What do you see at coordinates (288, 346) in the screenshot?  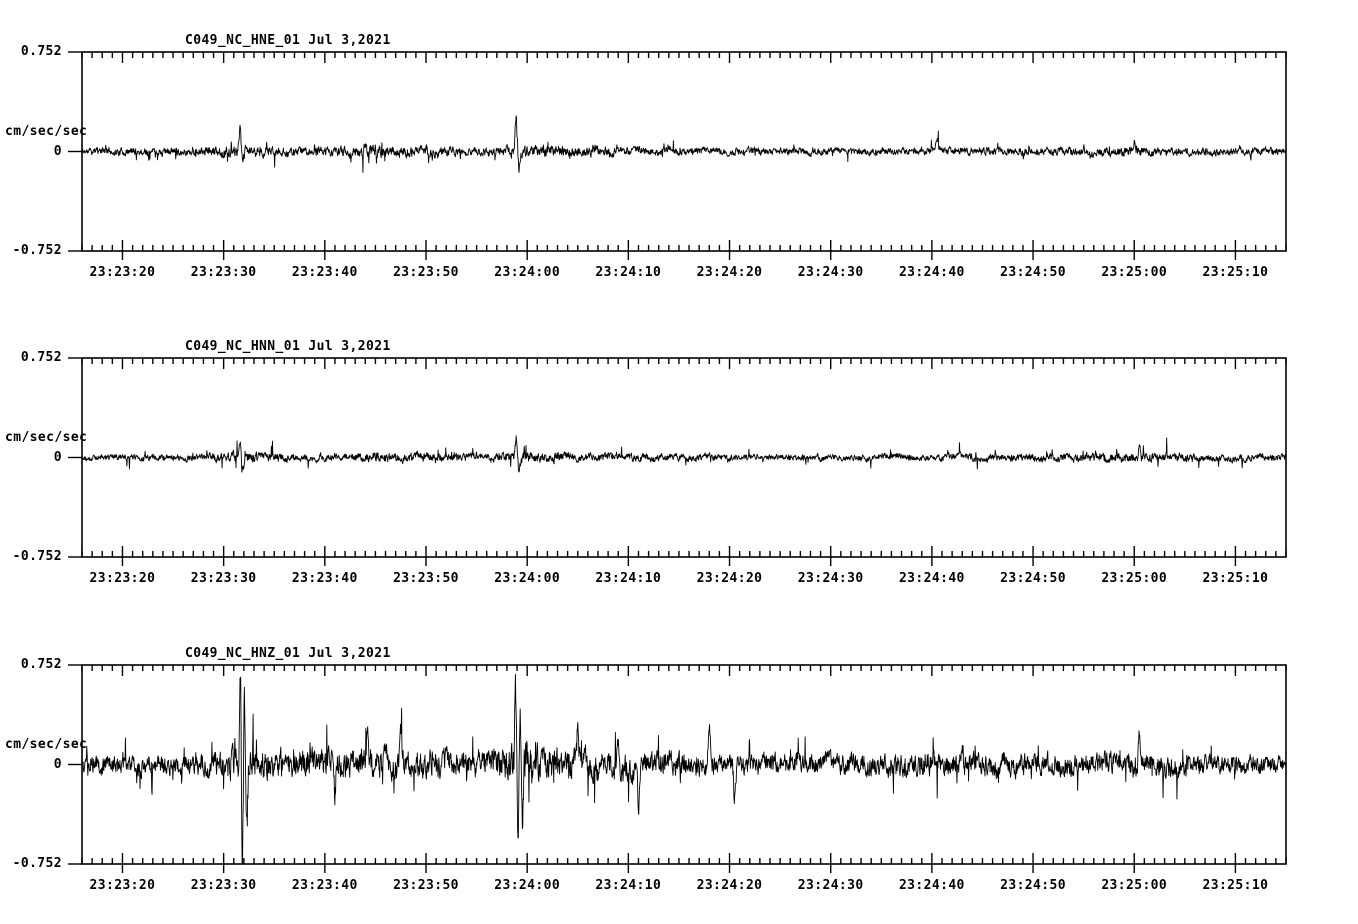 I see `trace-title: C049_NC_HNN_01 Jul 3,2021` at bounding box center [288, 346].